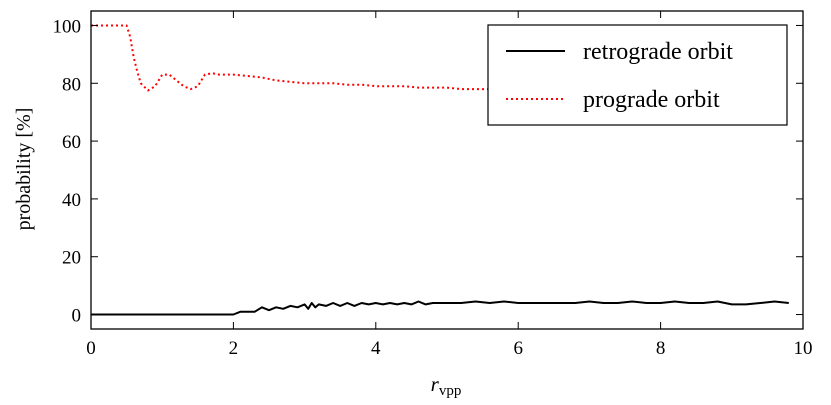 The width and height of the screenshot is (831, 405). I want to click on legend-label-retrograde: retrograde orbit, so click(658, 52).